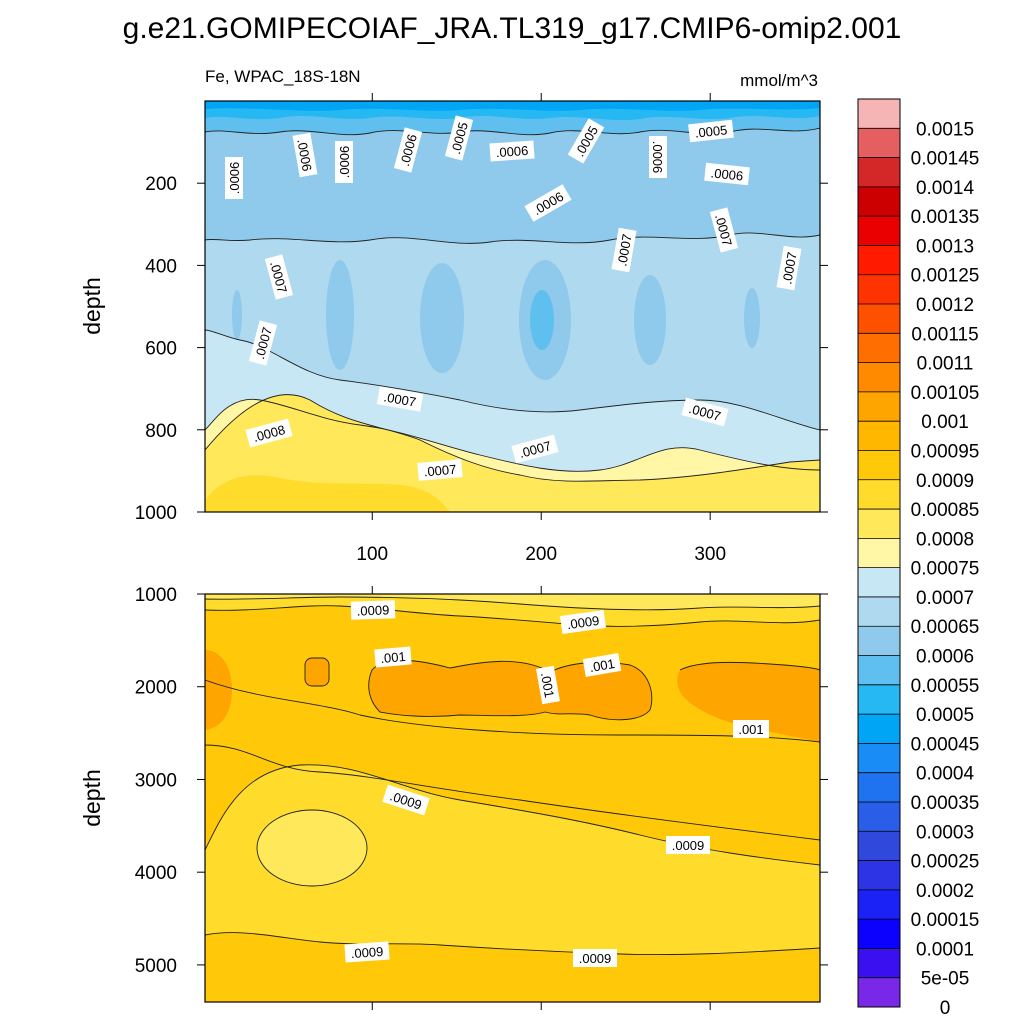  Describe the element at coordinates (945, 129) in the screenshot. I see `colorbar-label: 0.0015` at that location.